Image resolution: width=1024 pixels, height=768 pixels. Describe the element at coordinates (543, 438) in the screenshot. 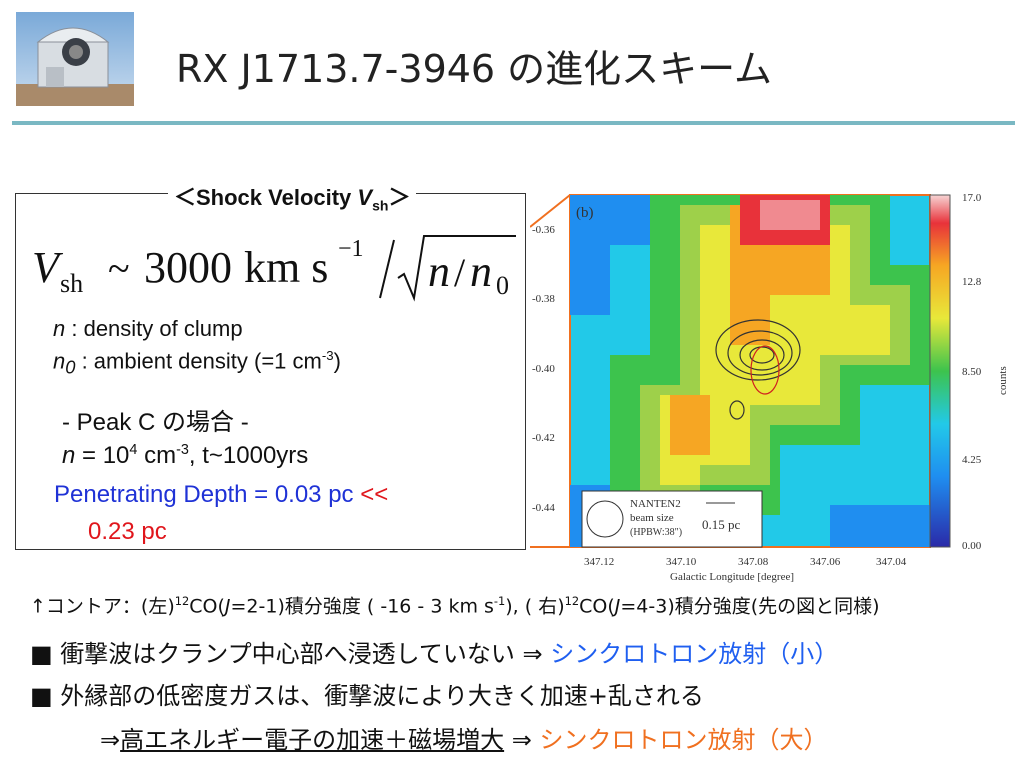

I see `y-tick-label: -0.42` at that location.